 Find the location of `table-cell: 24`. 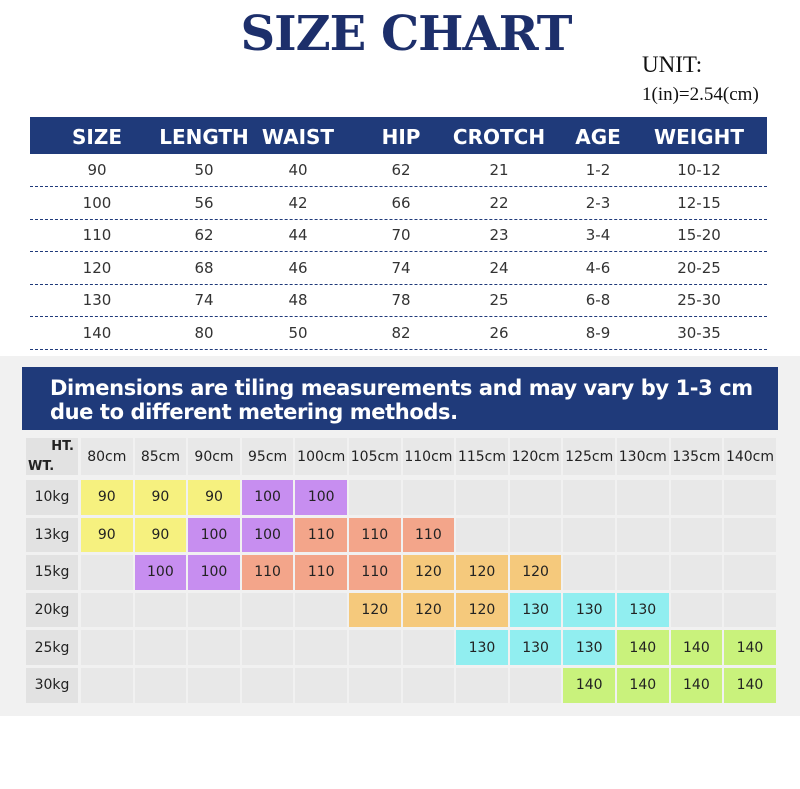

table-cell: 24 is located at coordinates (499, 267).